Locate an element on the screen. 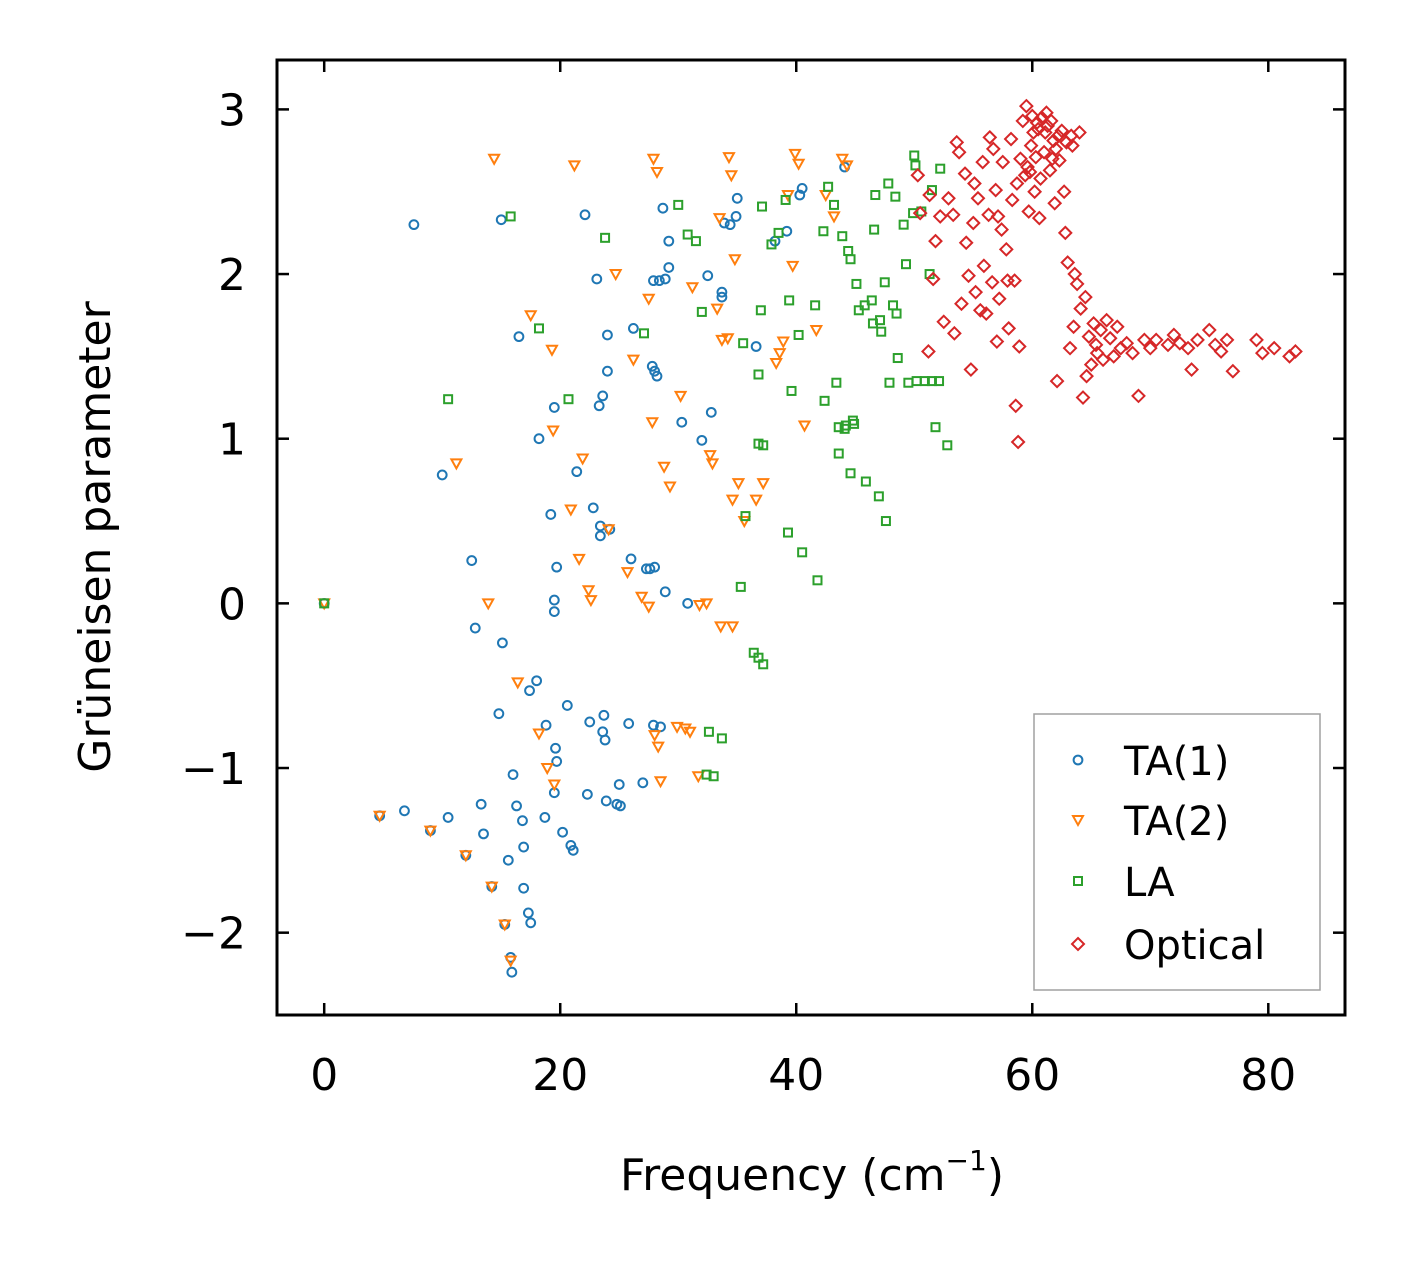 The height and width of the screenshot is (1264, 1406). legend-label-ta1: TA(1) is located at coordinates (1176, 762).